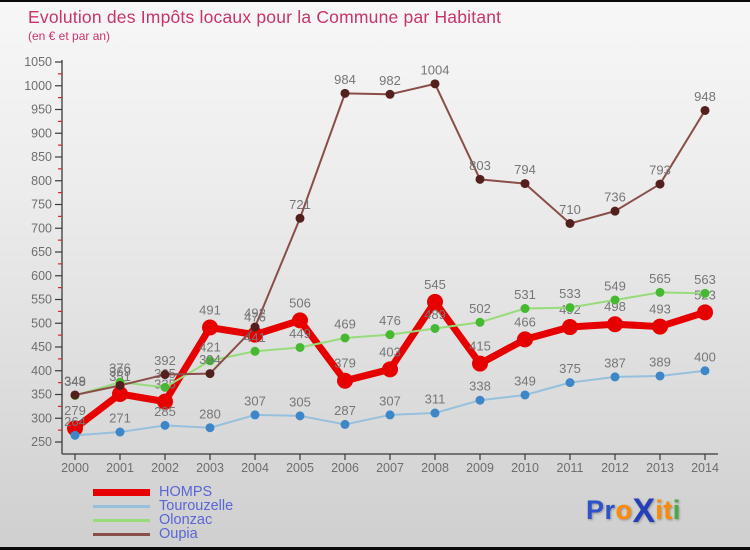 This screenshot has height=550, width=750. Describe the element at coordinates (75, 410) in the screenshot. I see `data-label-HOMPS-2000: 279` at that location.